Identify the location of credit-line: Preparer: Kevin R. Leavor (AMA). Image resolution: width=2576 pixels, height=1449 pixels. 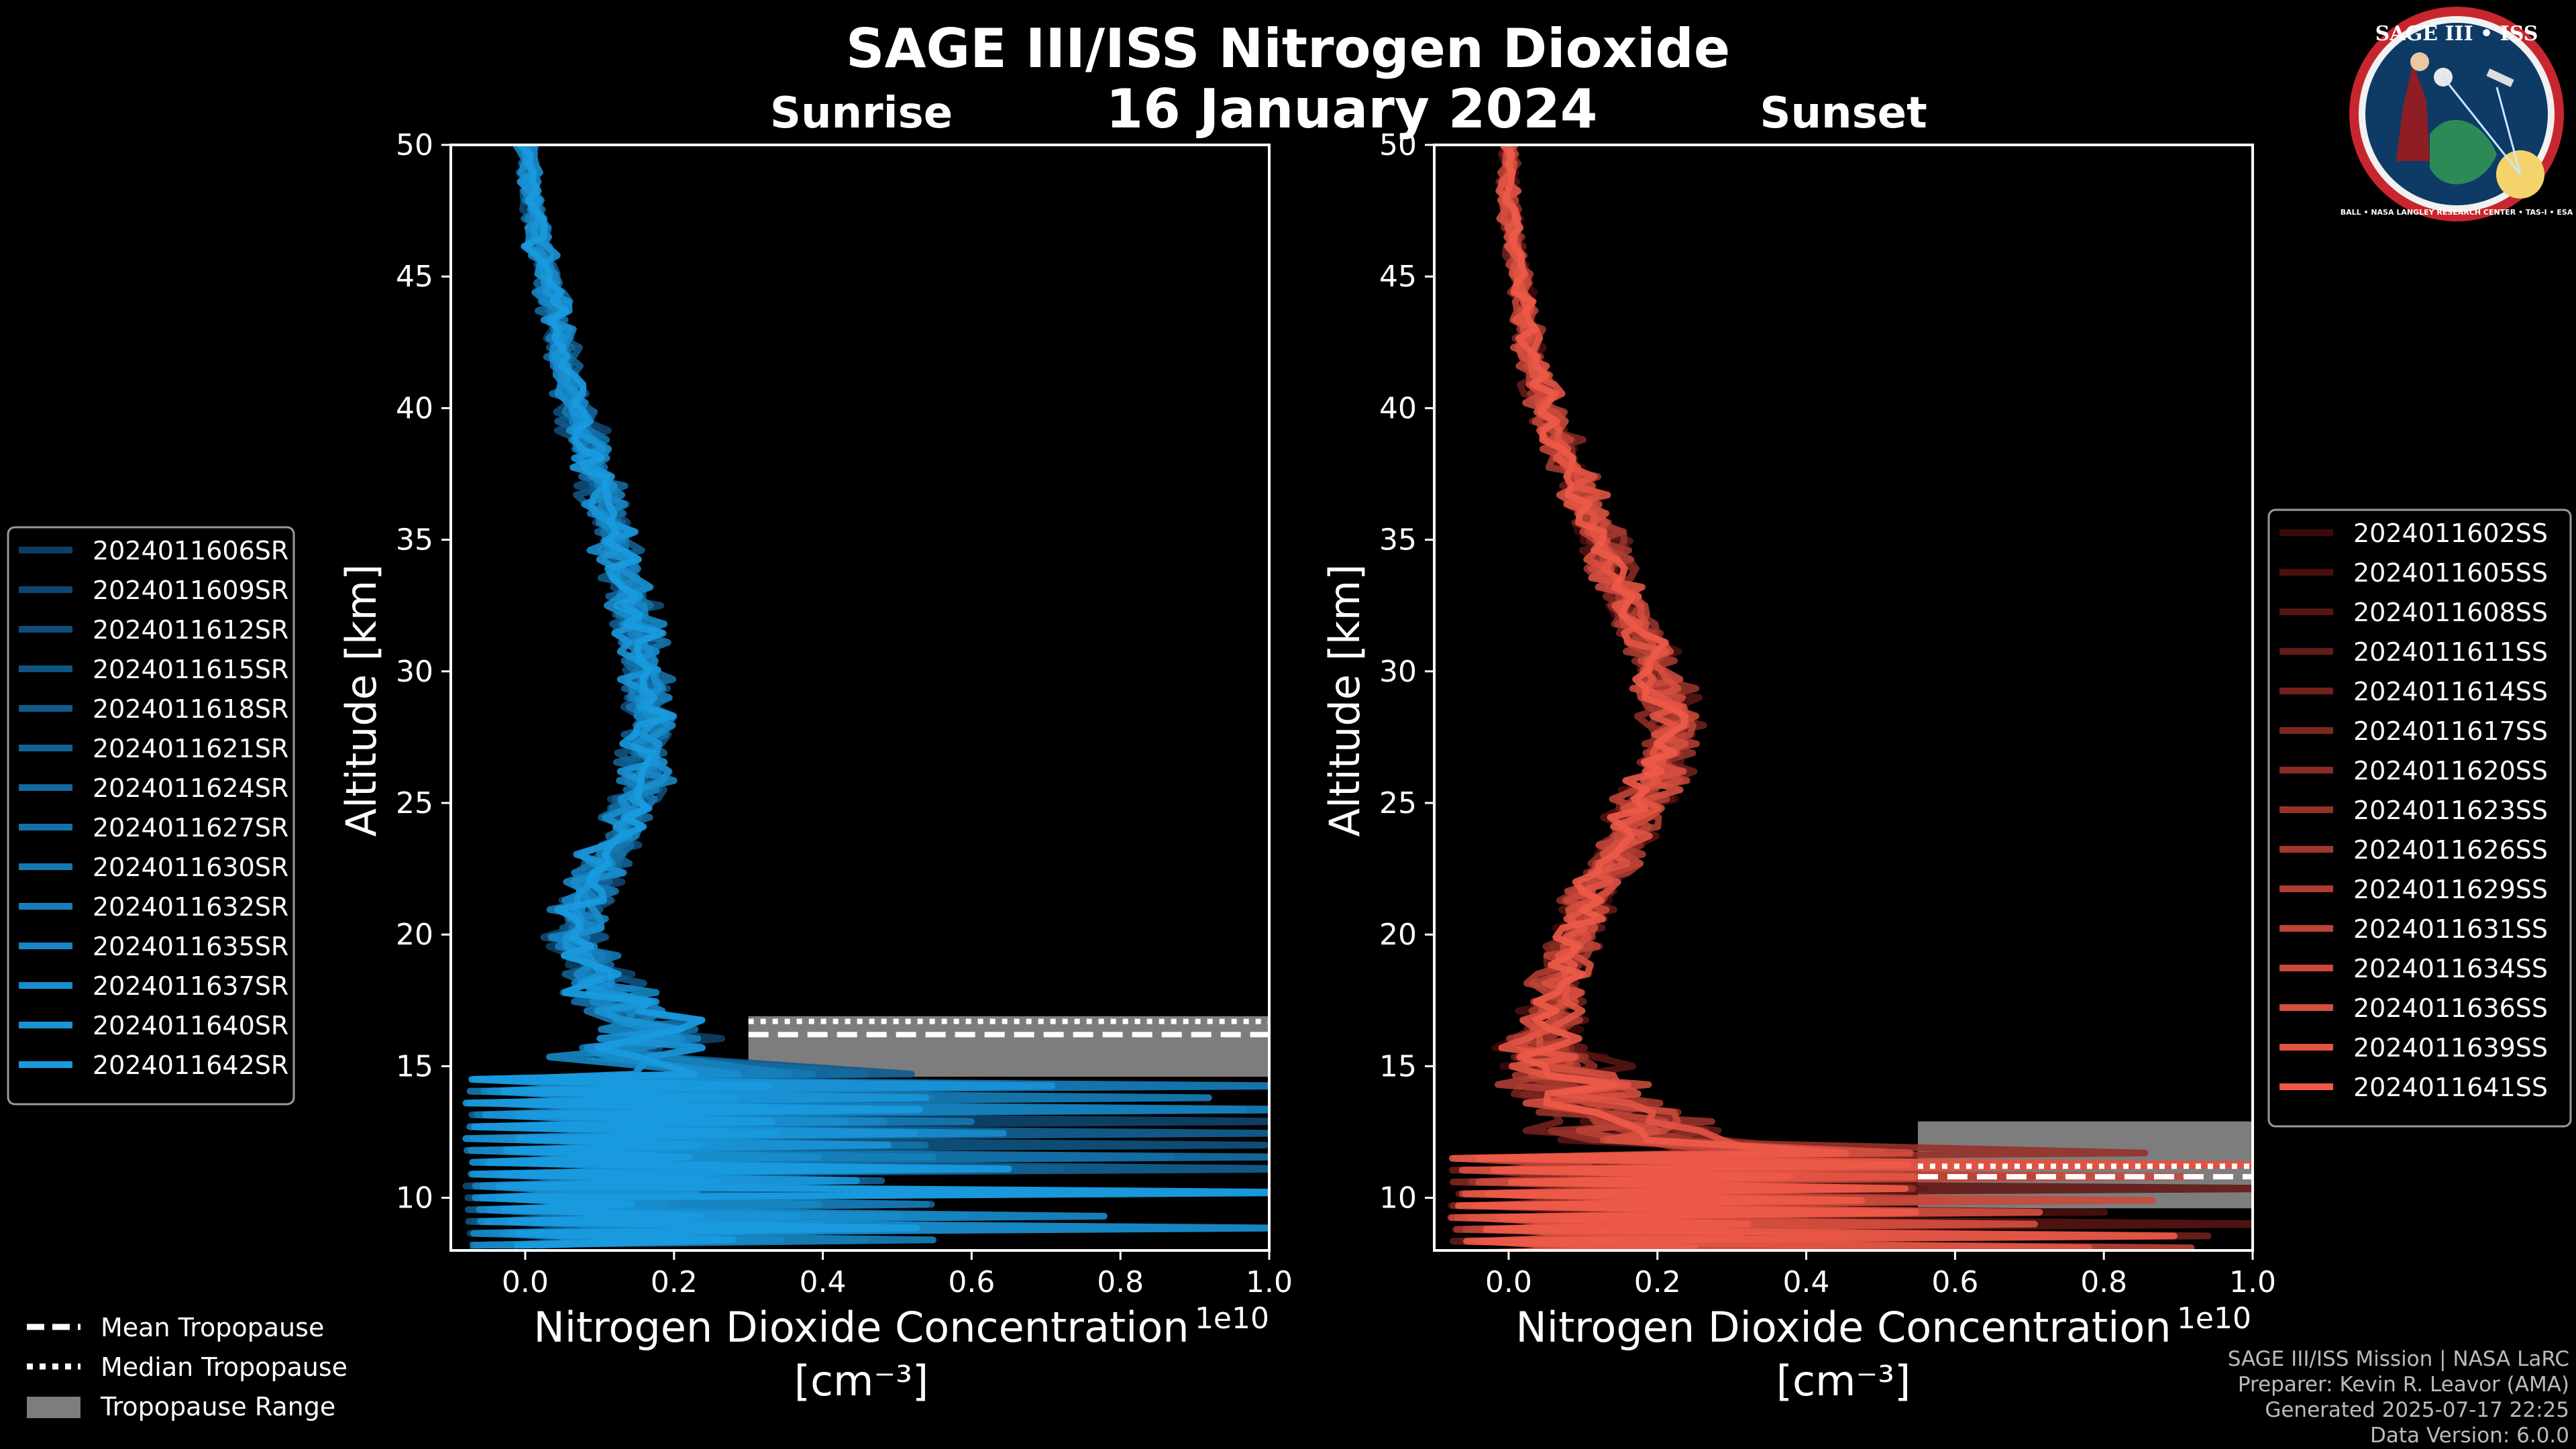
(2403, 1385).